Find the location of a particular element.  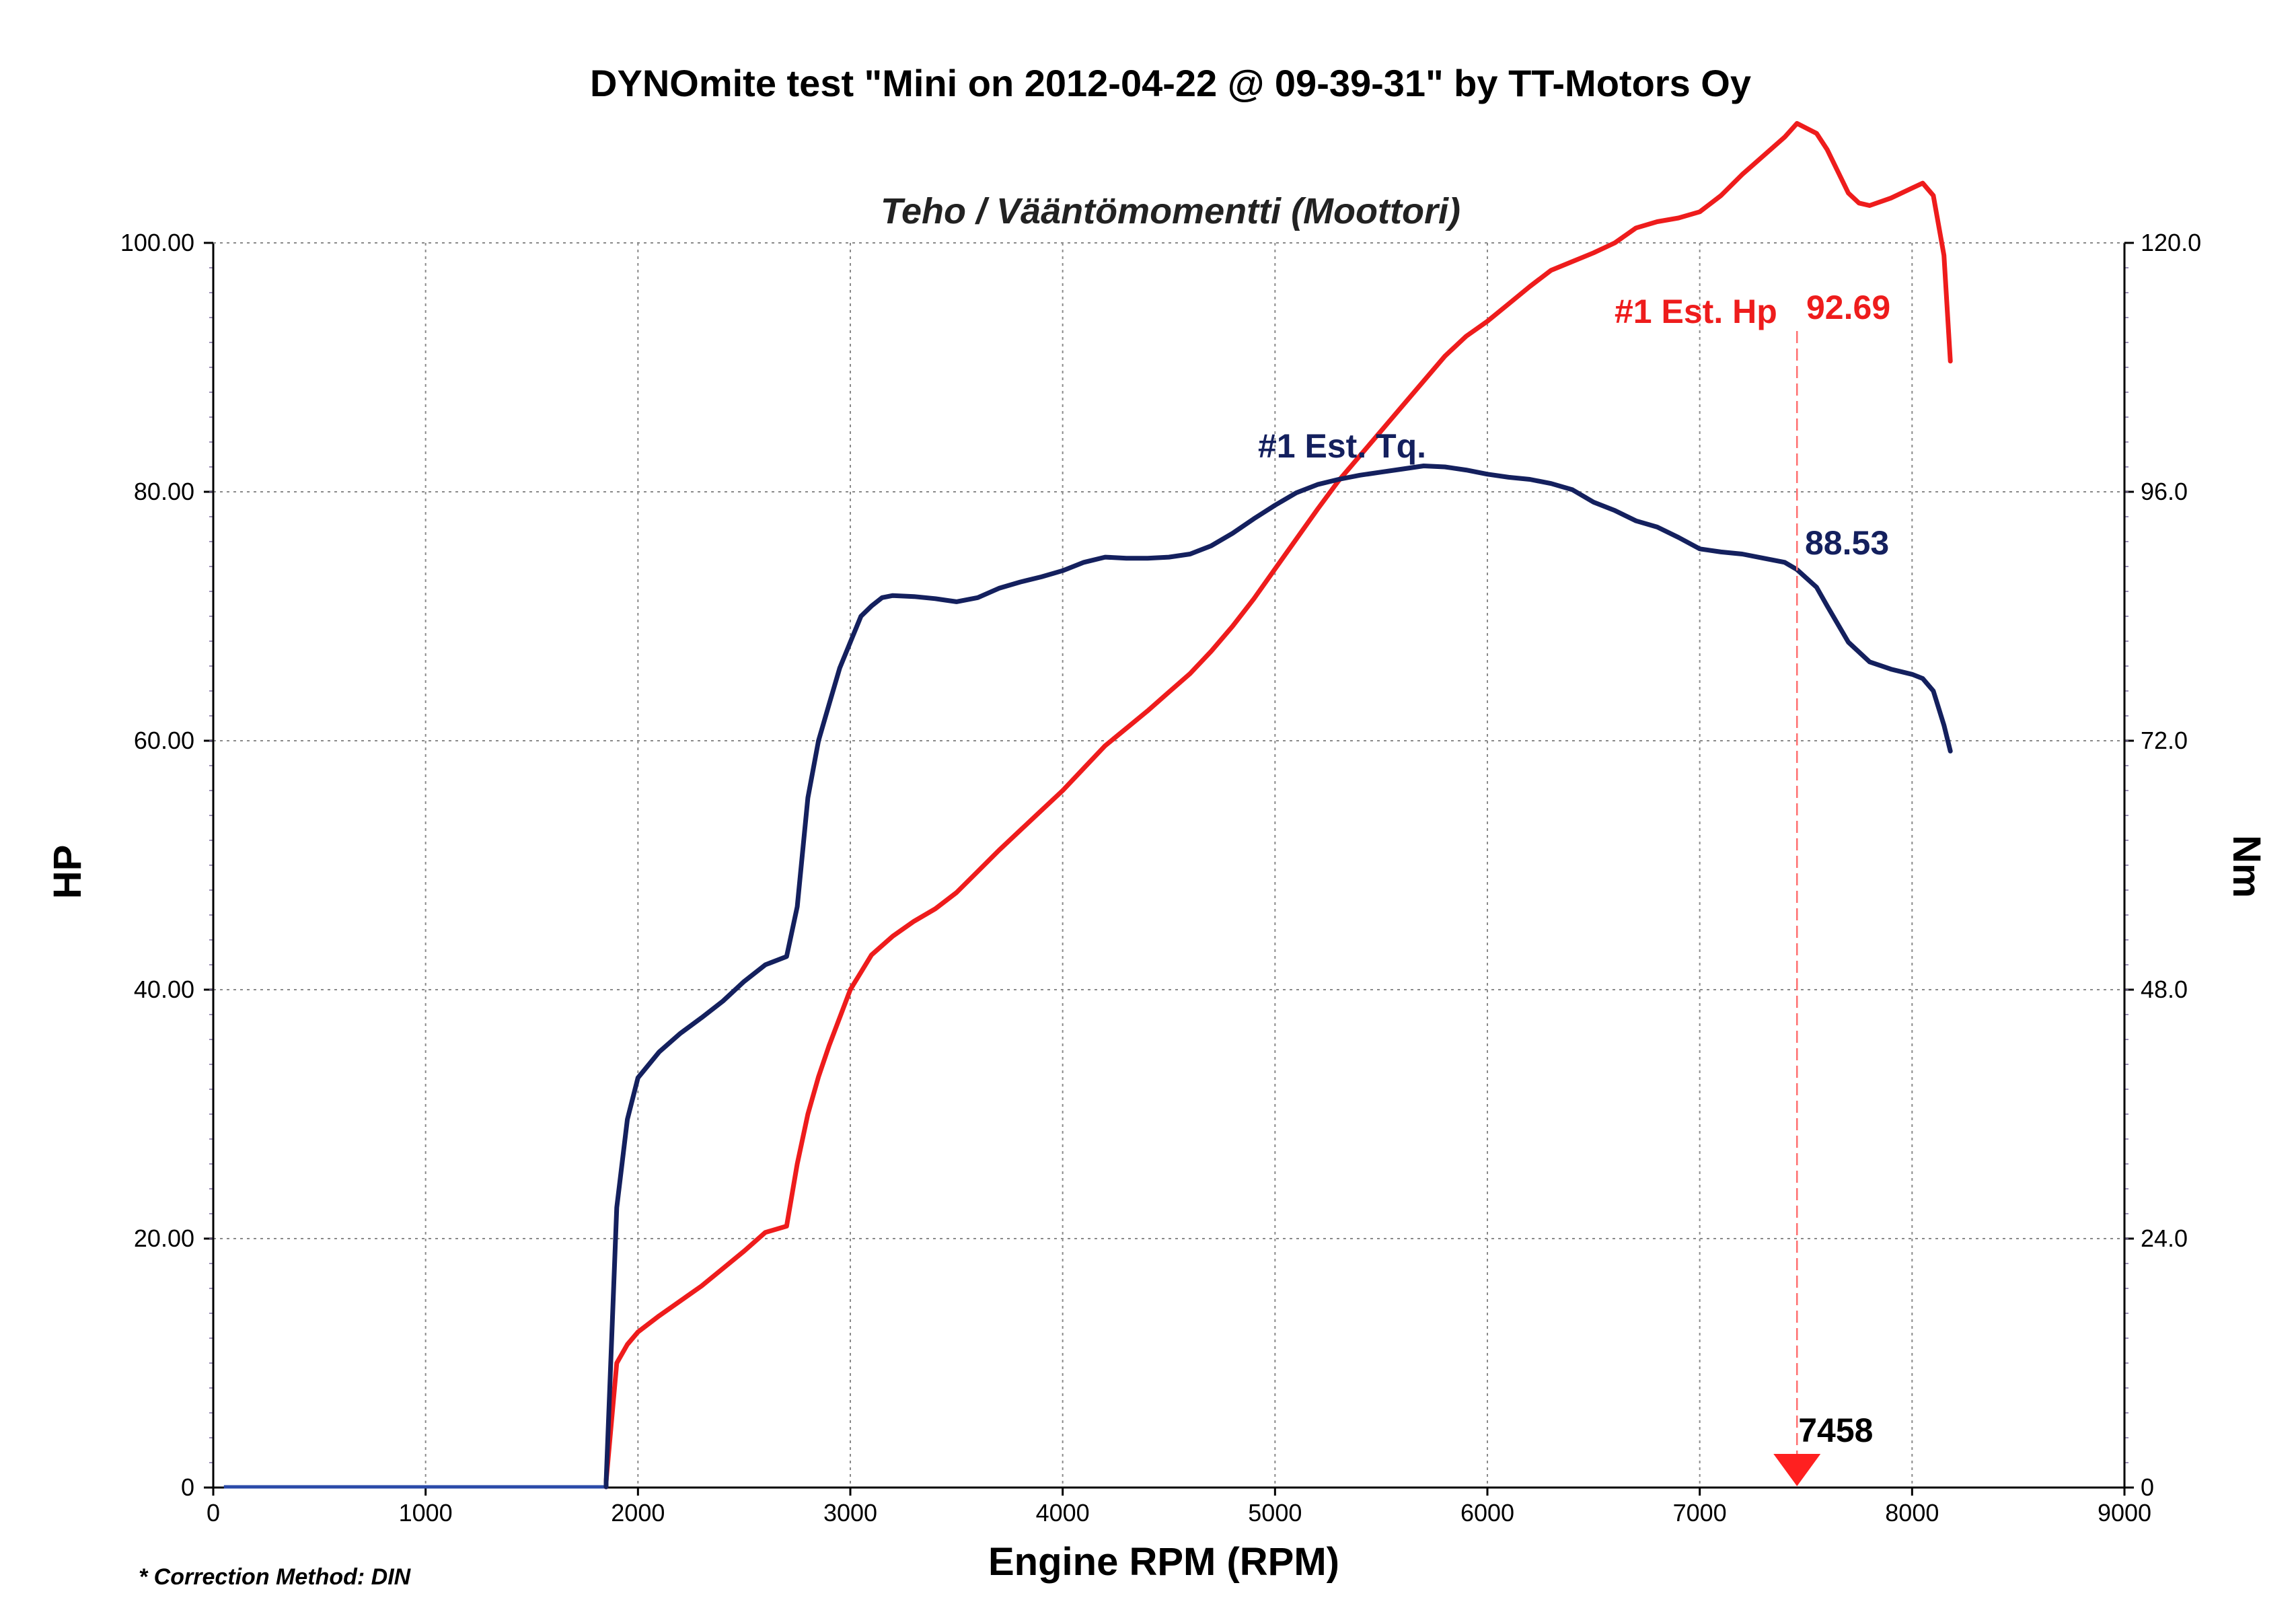

x-axis-label: Engine RPM (RPM) is located at coordinates (1163, 1562).